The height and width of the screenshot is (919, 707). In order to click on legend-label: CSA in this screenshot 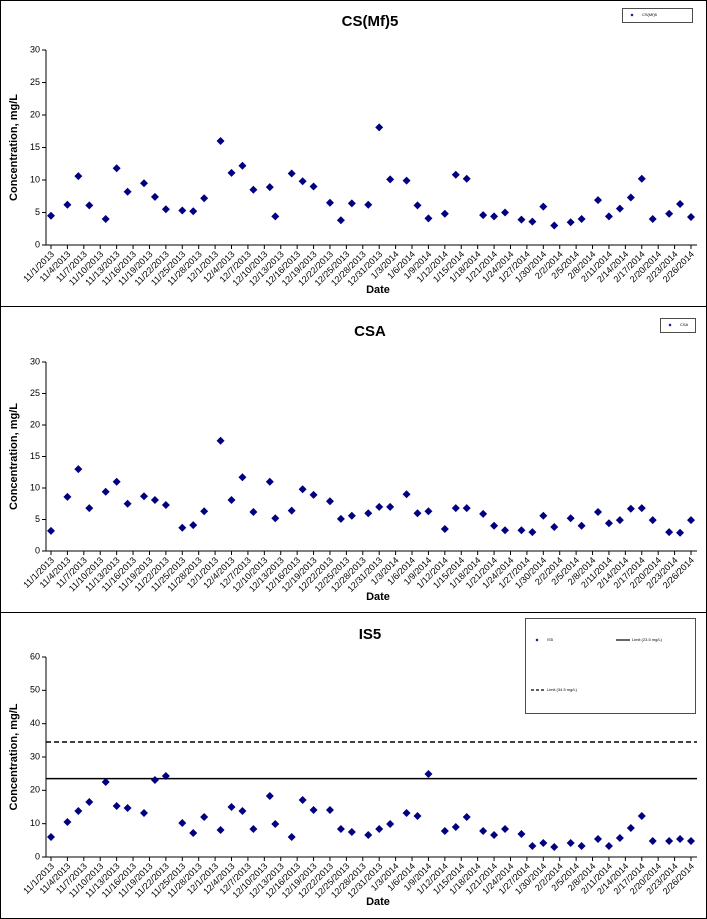, I will do `click(684, 324)`.